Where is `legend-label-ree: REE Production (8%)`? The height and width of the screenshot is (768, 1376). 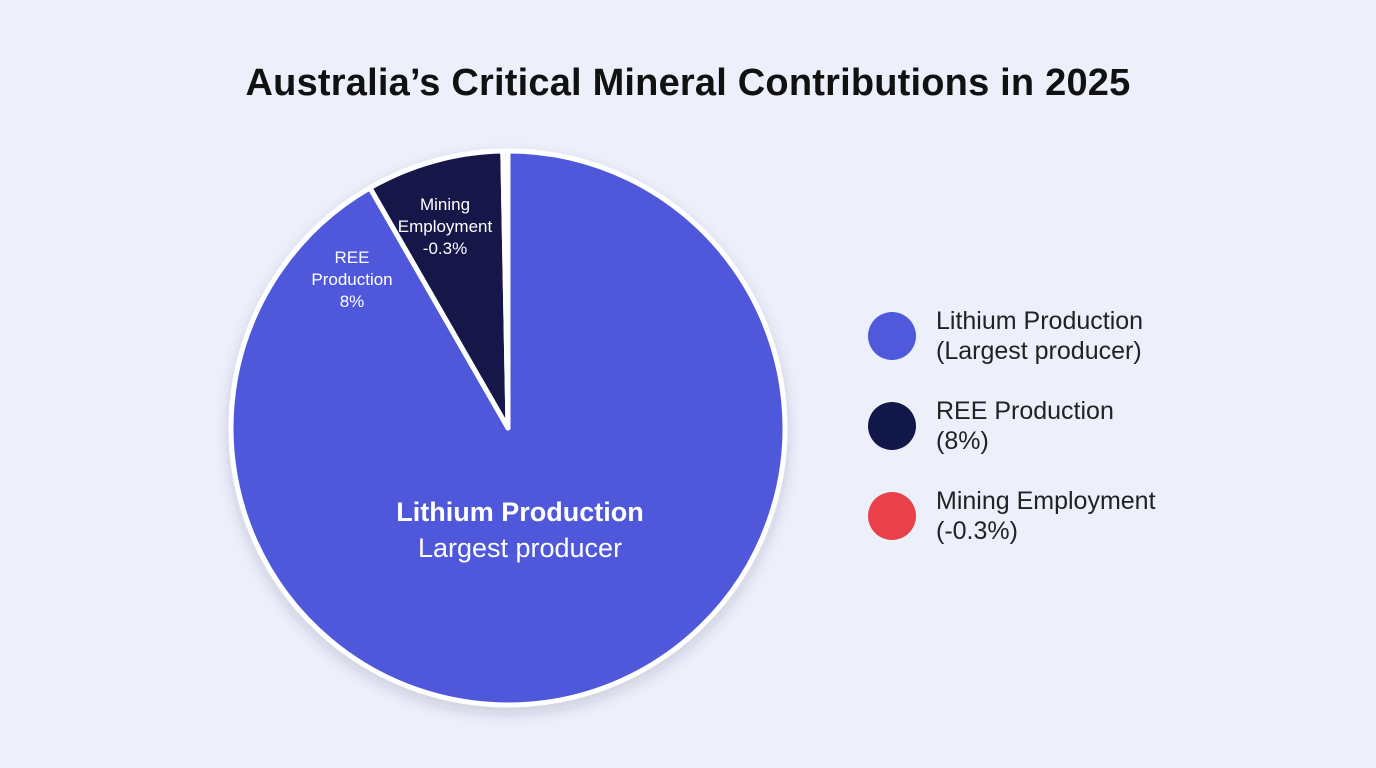 legend-label-ree: REE Production (8%) is located at coordinates (1025, 426).